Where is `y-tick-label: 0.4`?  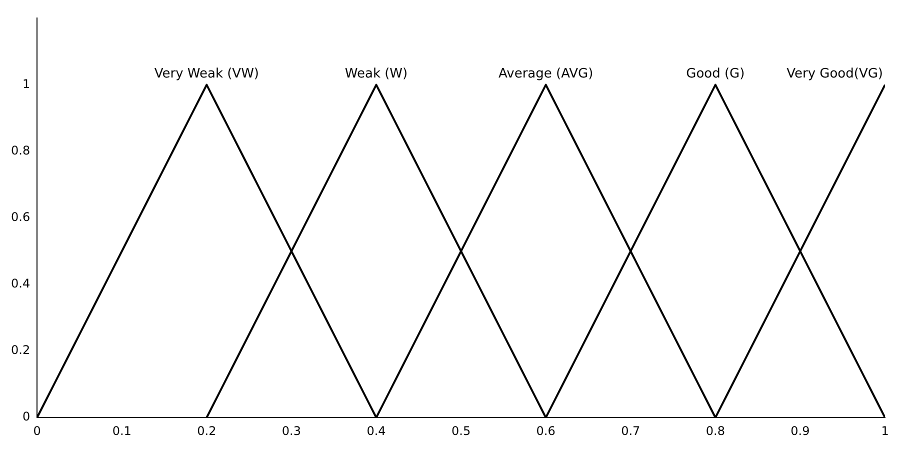
y-tick-label: 0.4 is located at coordinates (20, 283).